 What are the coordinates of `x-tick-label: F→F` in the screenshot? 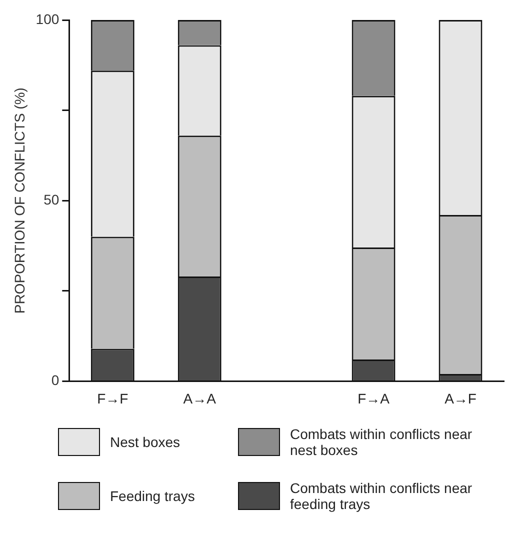 It's located at (112, 398).